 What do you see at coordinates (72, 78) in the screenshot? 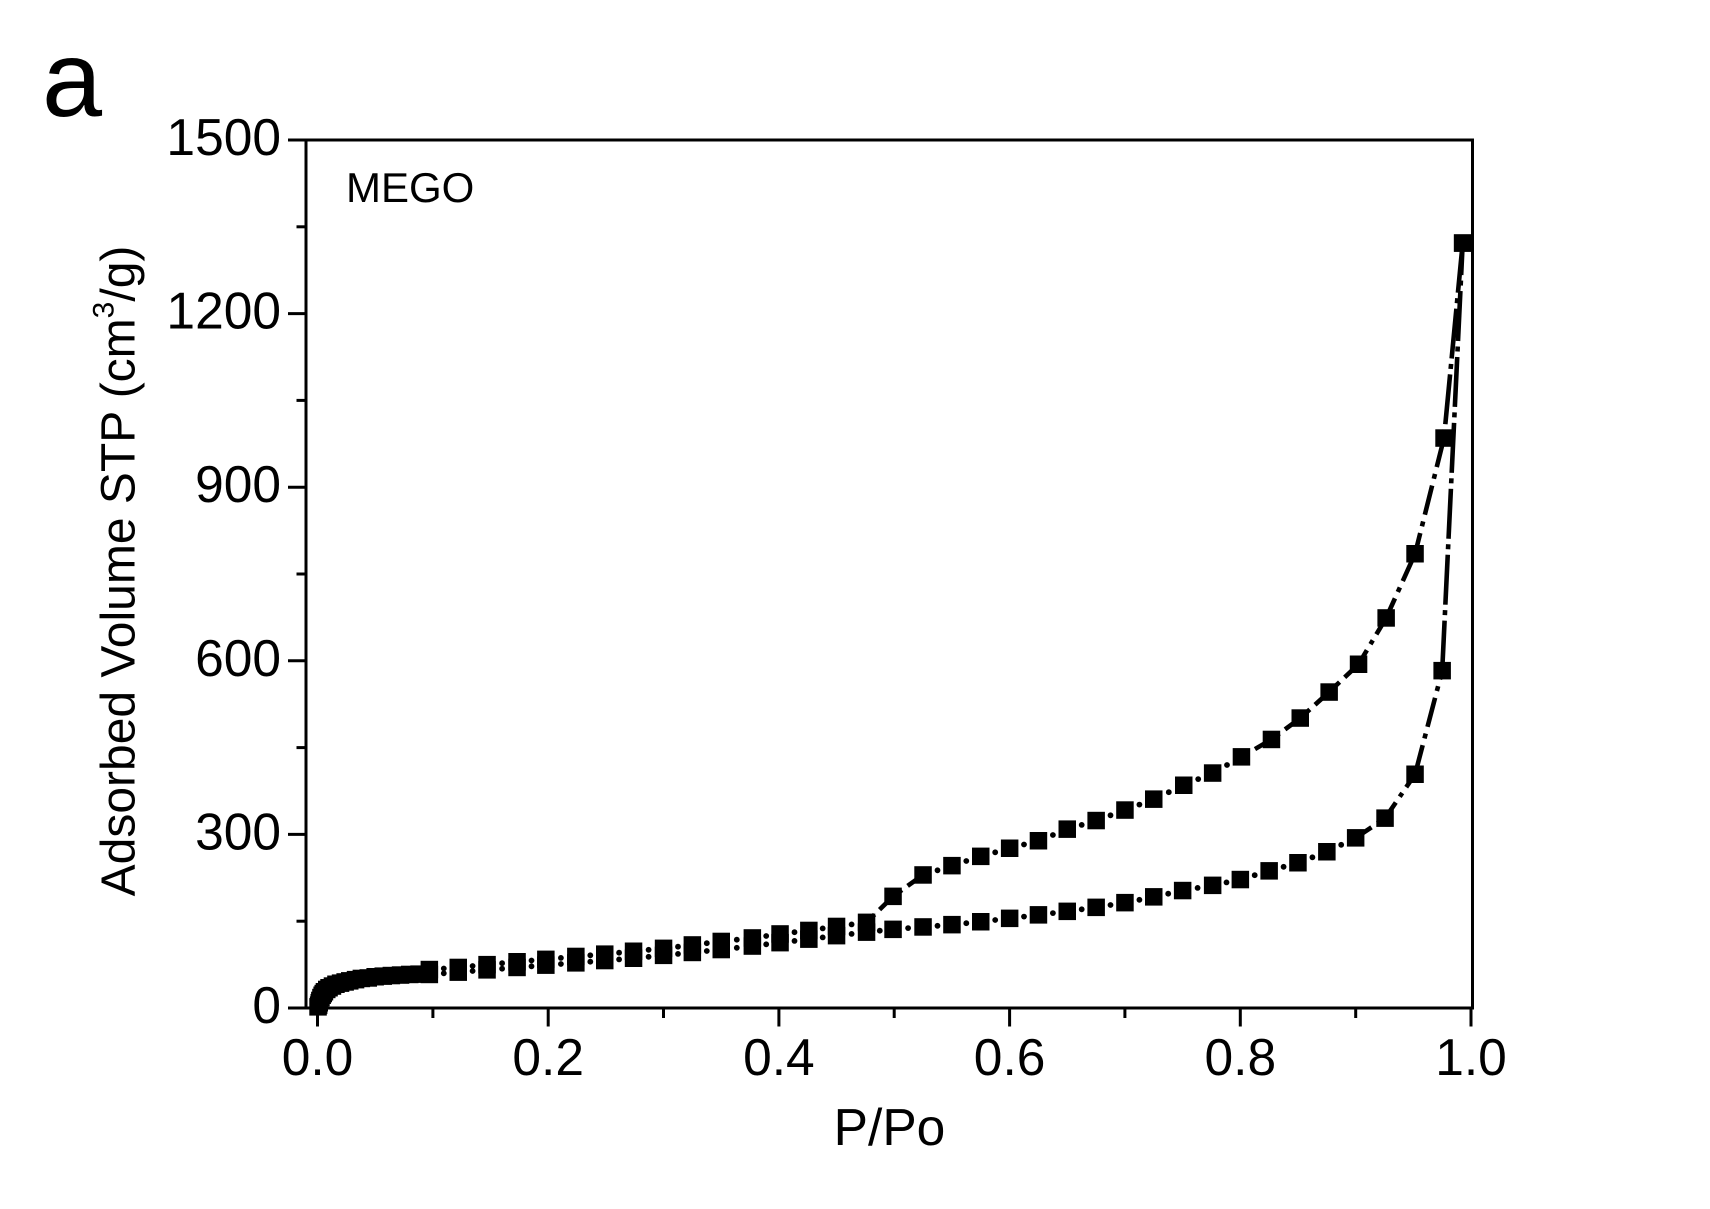
I see `svg-text: a` at bounding box center [72, 78].